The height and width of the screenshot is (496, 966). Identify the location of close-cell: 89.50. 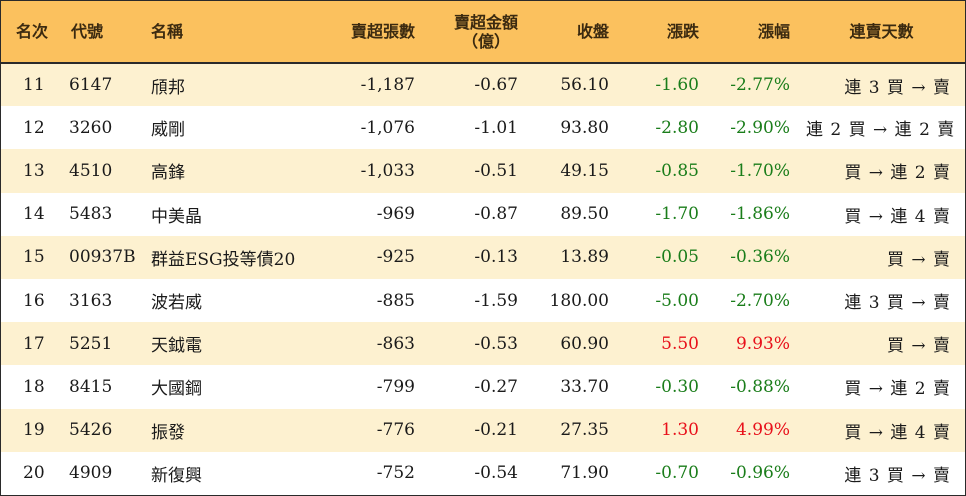
(584, 214).